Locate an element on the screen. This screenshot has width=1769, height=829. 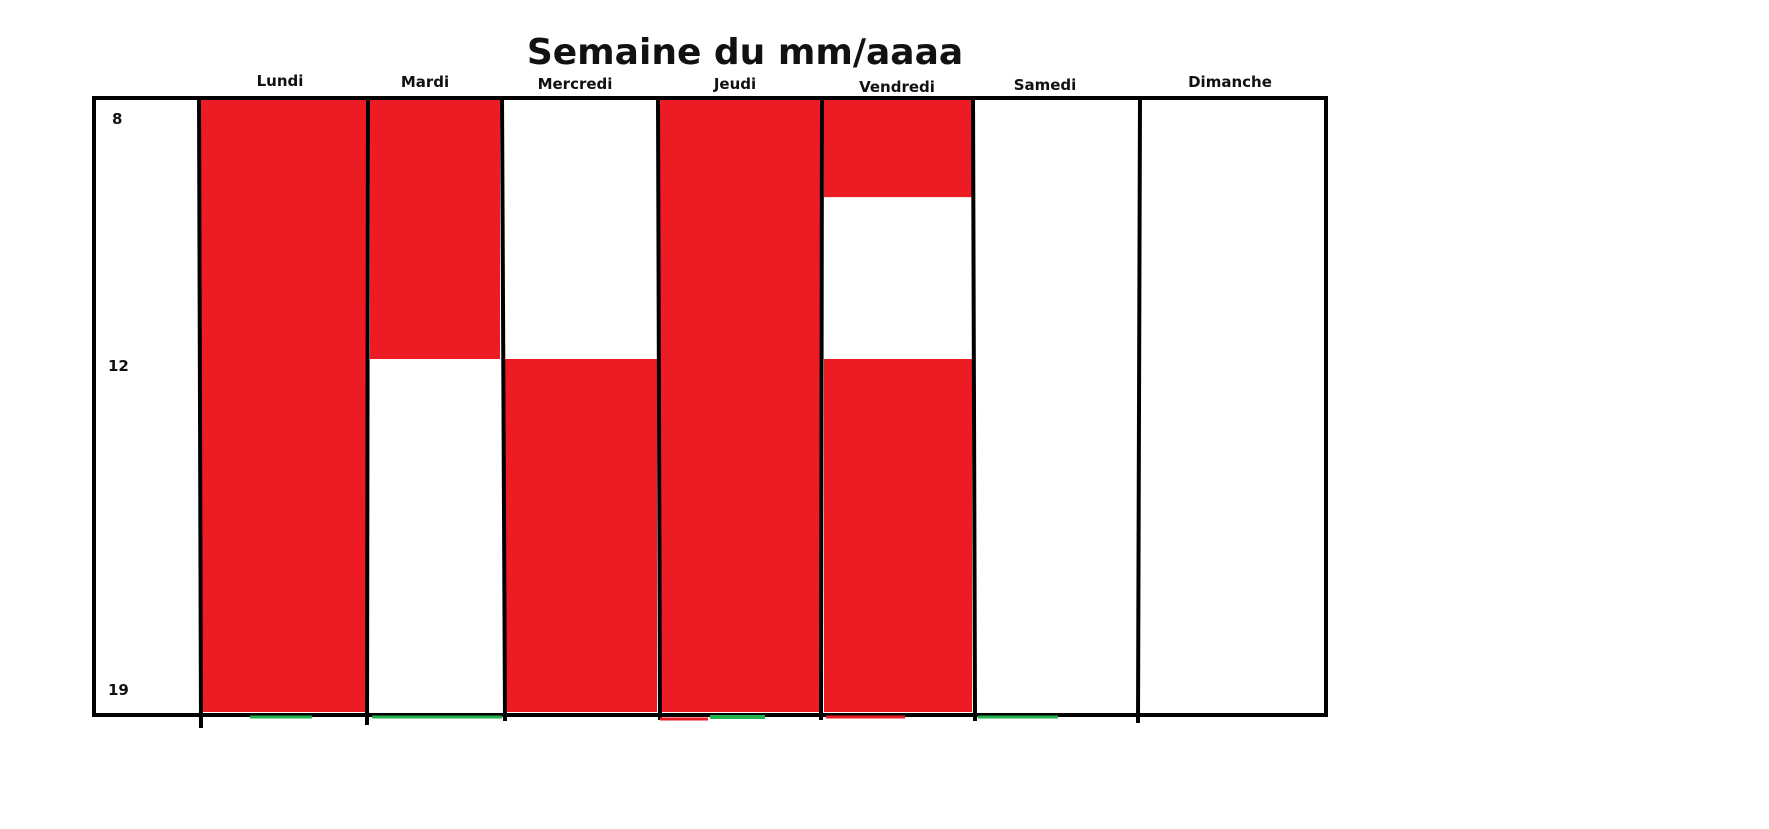
hour-label-8: 8 is located at coordinates (117, 119).